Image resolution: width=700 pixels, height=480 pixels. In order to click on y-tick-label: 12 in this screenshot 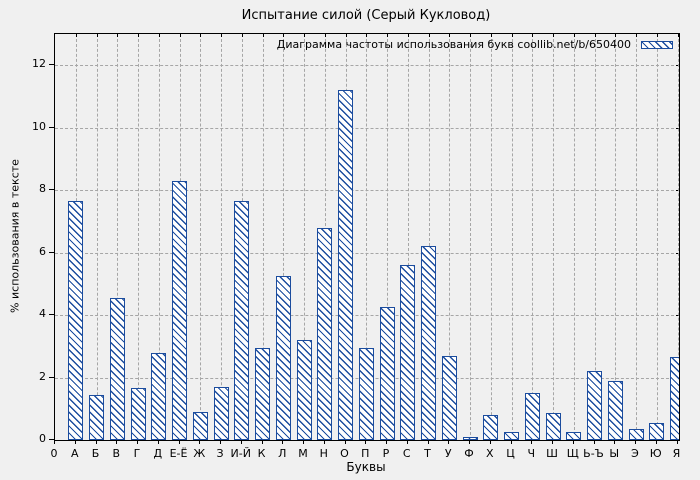, I will do `click(39, 64)`.